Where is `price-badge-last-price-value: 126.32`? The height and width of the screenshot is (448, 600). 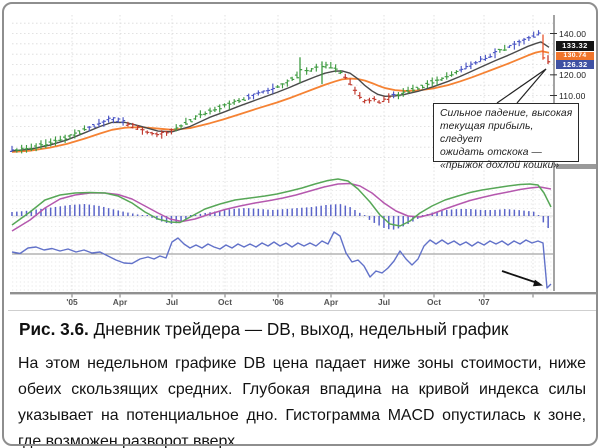
price-badge-last-price-value: 126.32 is located at coordinates (575, 64).